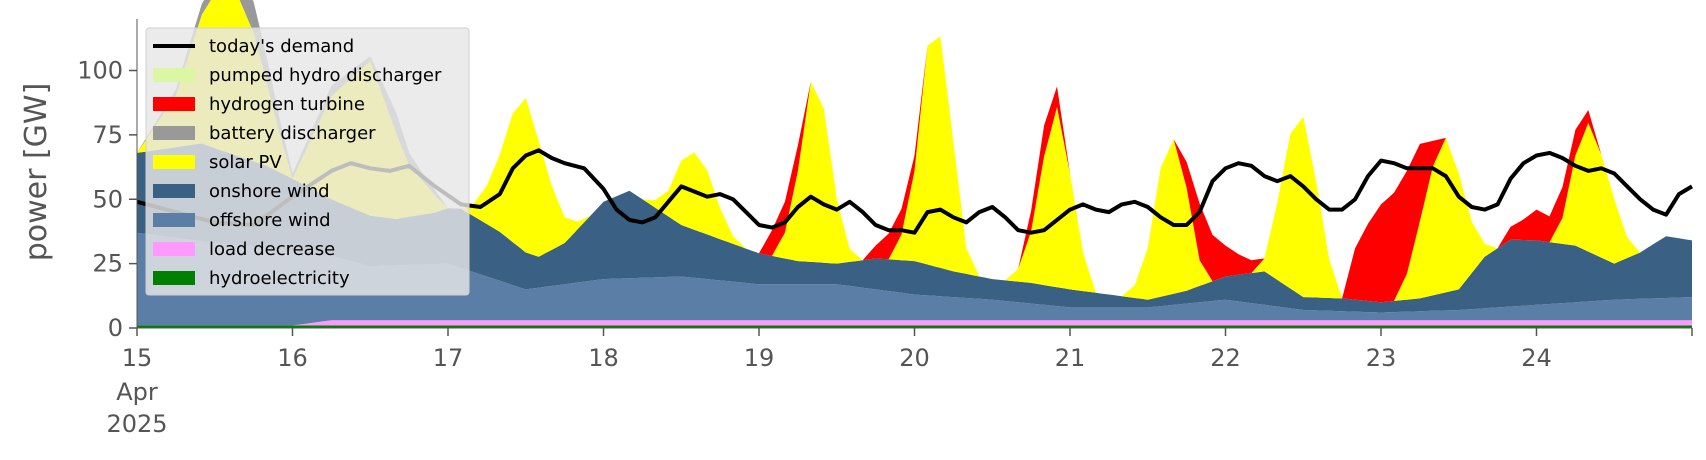 This screenshot has height=460, width=1706. I want to click on legend-swatch-battery-discharger, so click(174, 133).